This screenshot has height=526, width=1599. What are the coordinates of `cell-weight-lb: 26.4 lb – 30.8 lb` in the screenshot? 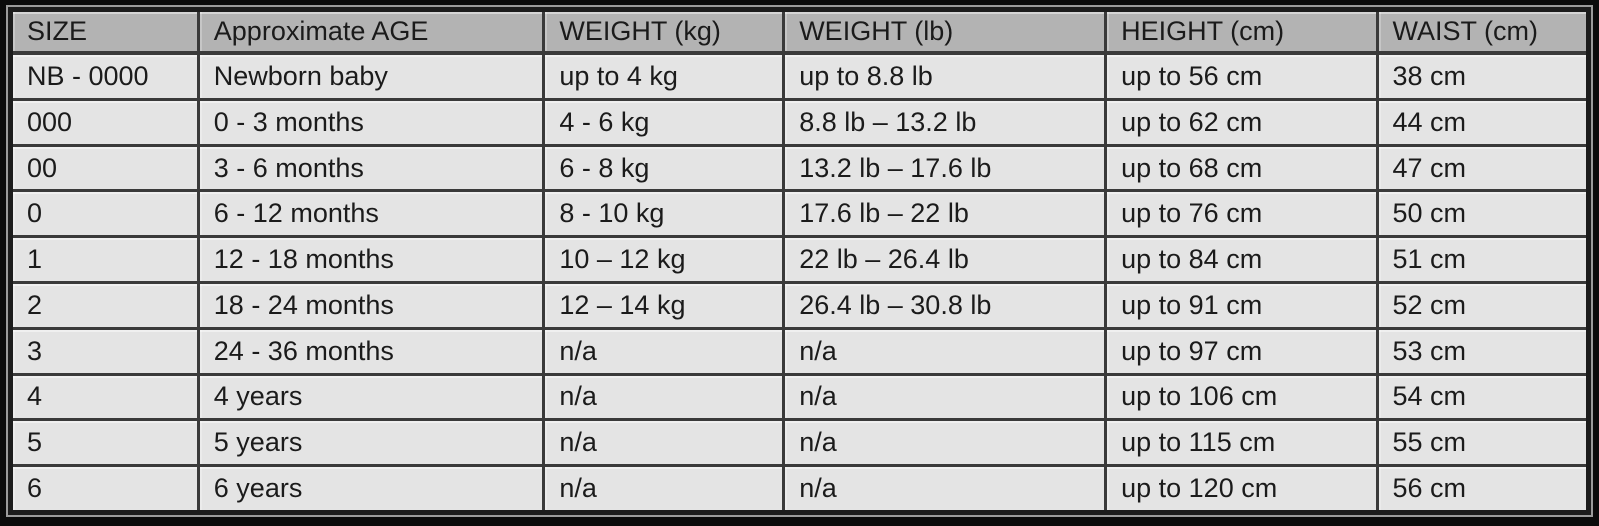 It's located at (945, 305).